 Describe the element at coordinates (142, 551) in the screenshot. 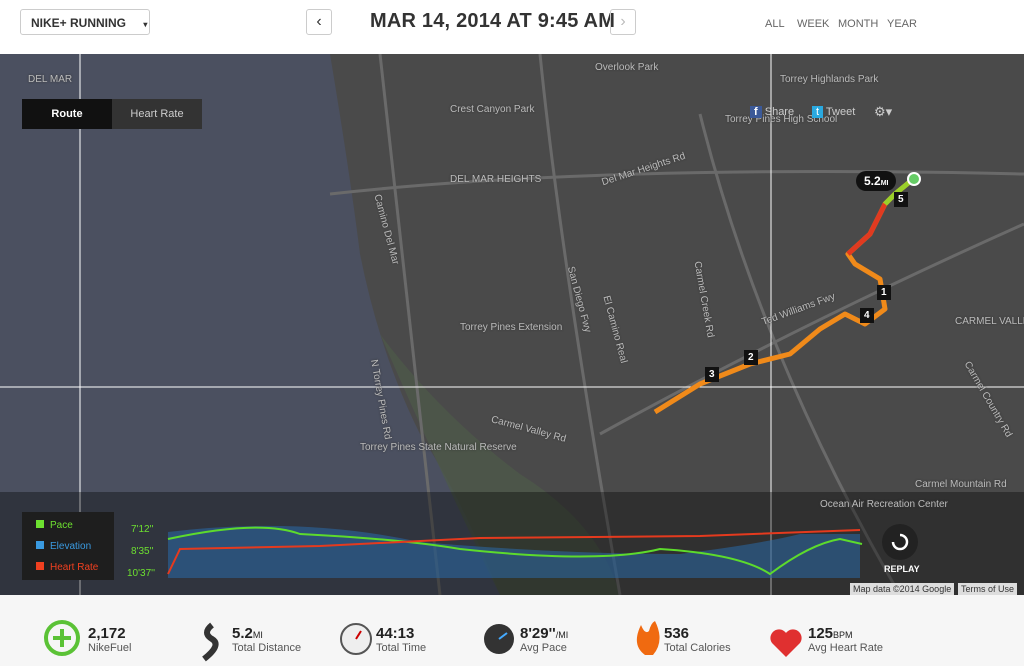

I see `axis-label: 8'35''` at that location.